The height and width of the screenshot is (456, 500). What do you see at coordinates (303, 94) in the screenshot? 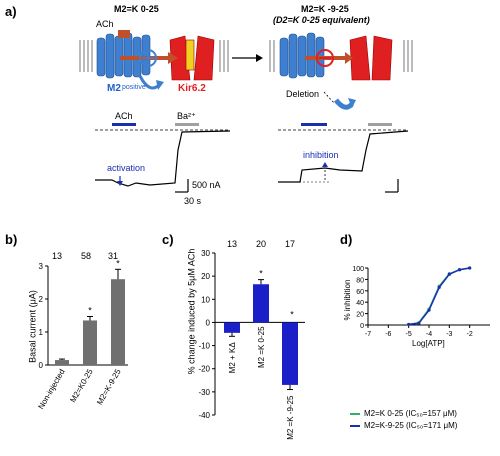
I see `deletion-label: Deletion` at bounding box center [303, 94].